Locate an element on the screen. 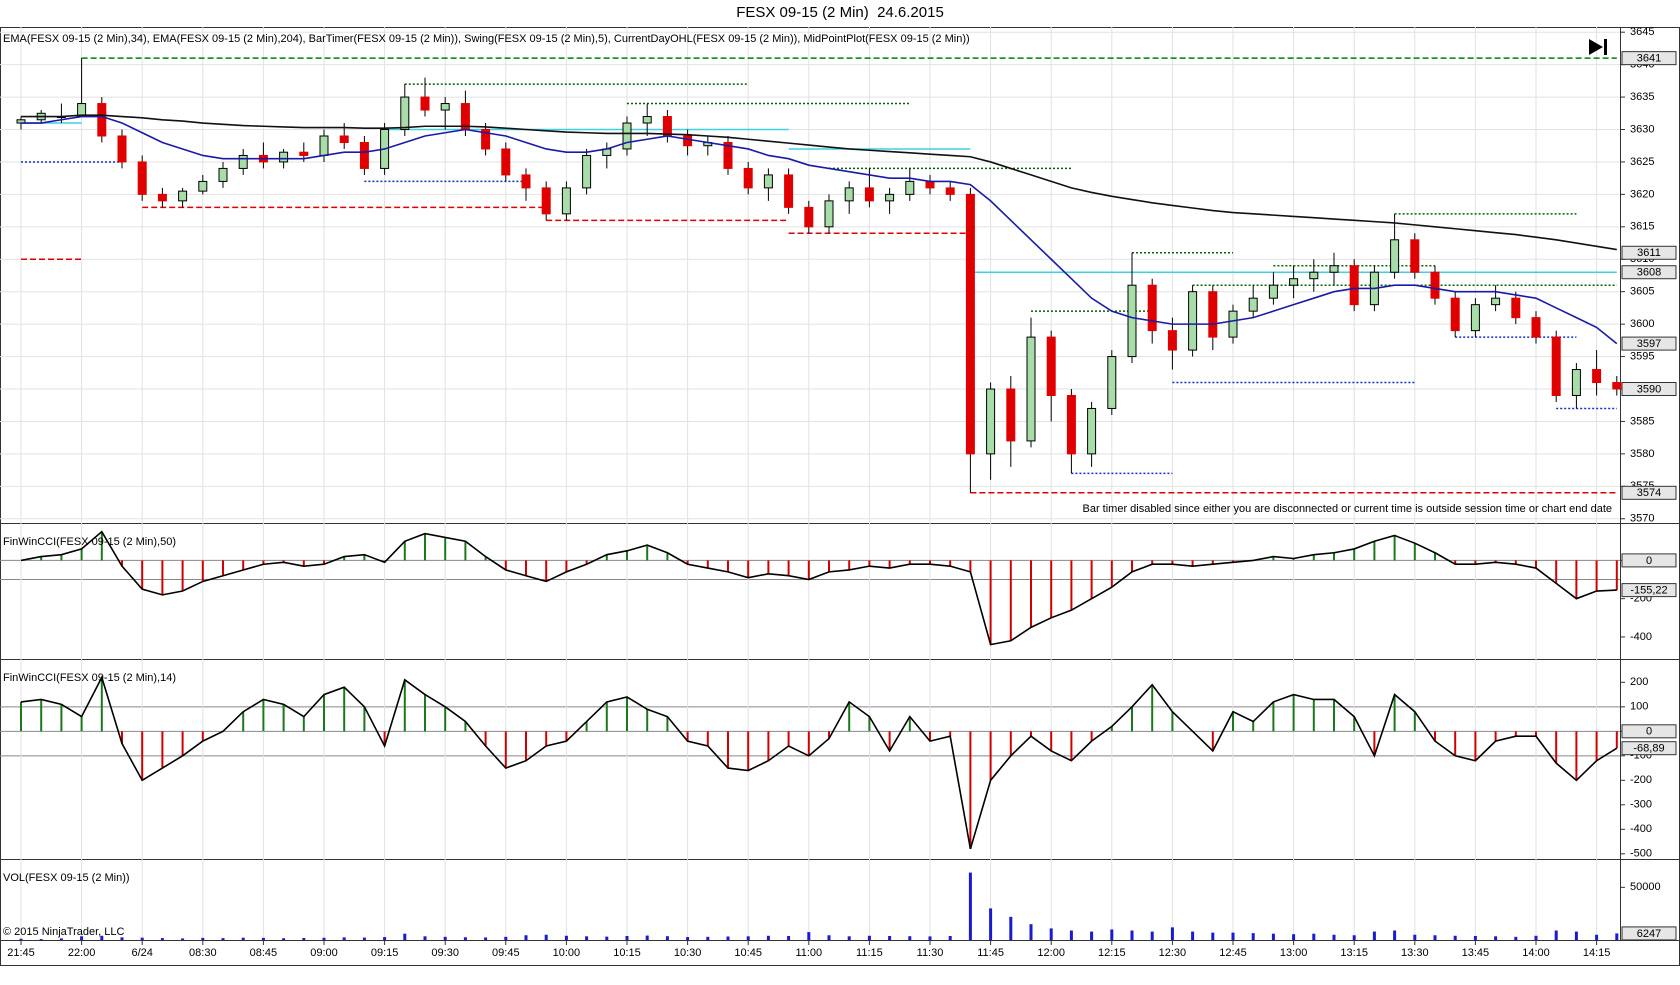  x-tick-label: 10:15 is located at coordinates (627, 953).